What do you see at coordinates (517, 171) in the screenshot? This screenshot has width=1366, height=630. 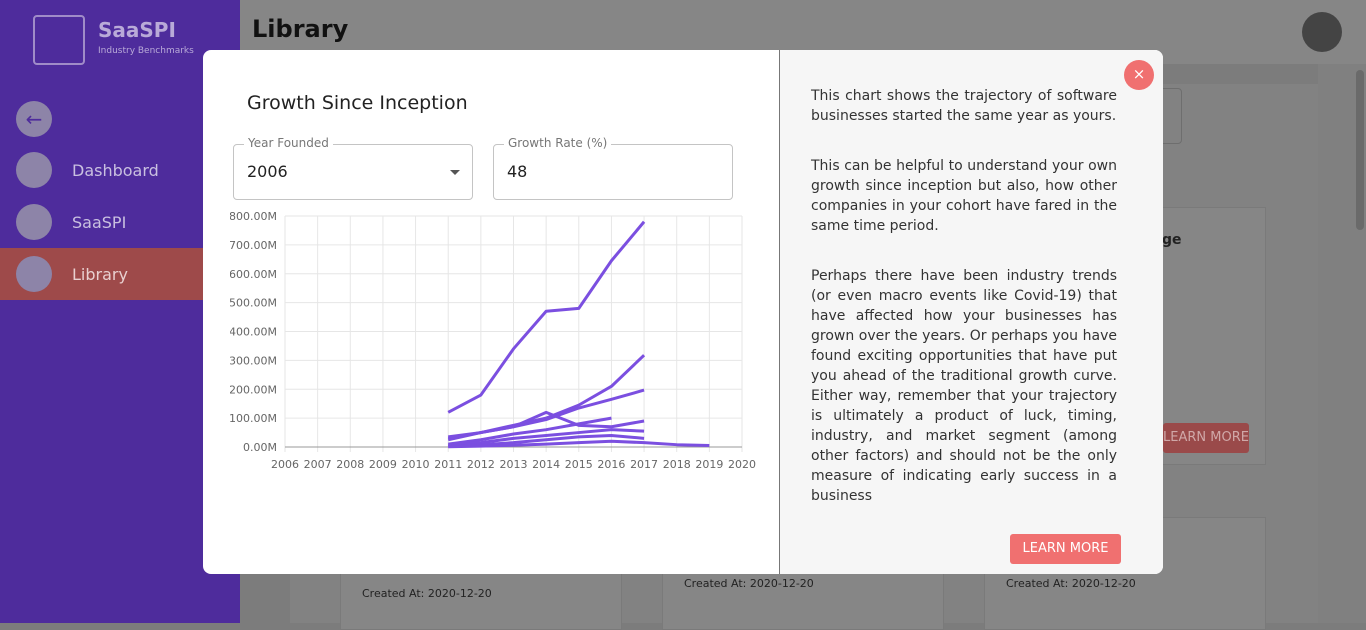 I see `field-value: 48` at bounding box center [517, 171].